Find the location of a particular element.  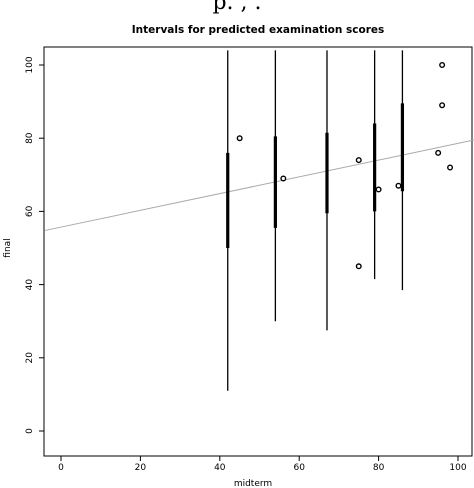

y-tick-label: 20 is located at coordinates (30, 358).